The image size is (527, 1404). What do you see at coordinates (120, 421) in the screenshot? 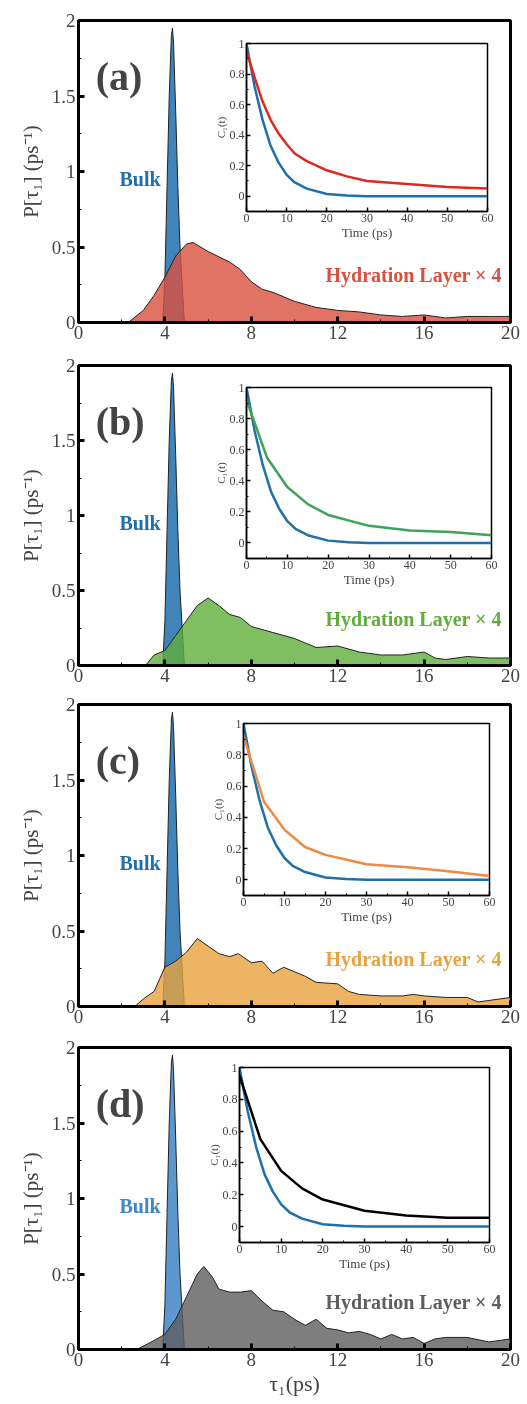
I see `annotation: (b)` at bounding box center [120, 421].